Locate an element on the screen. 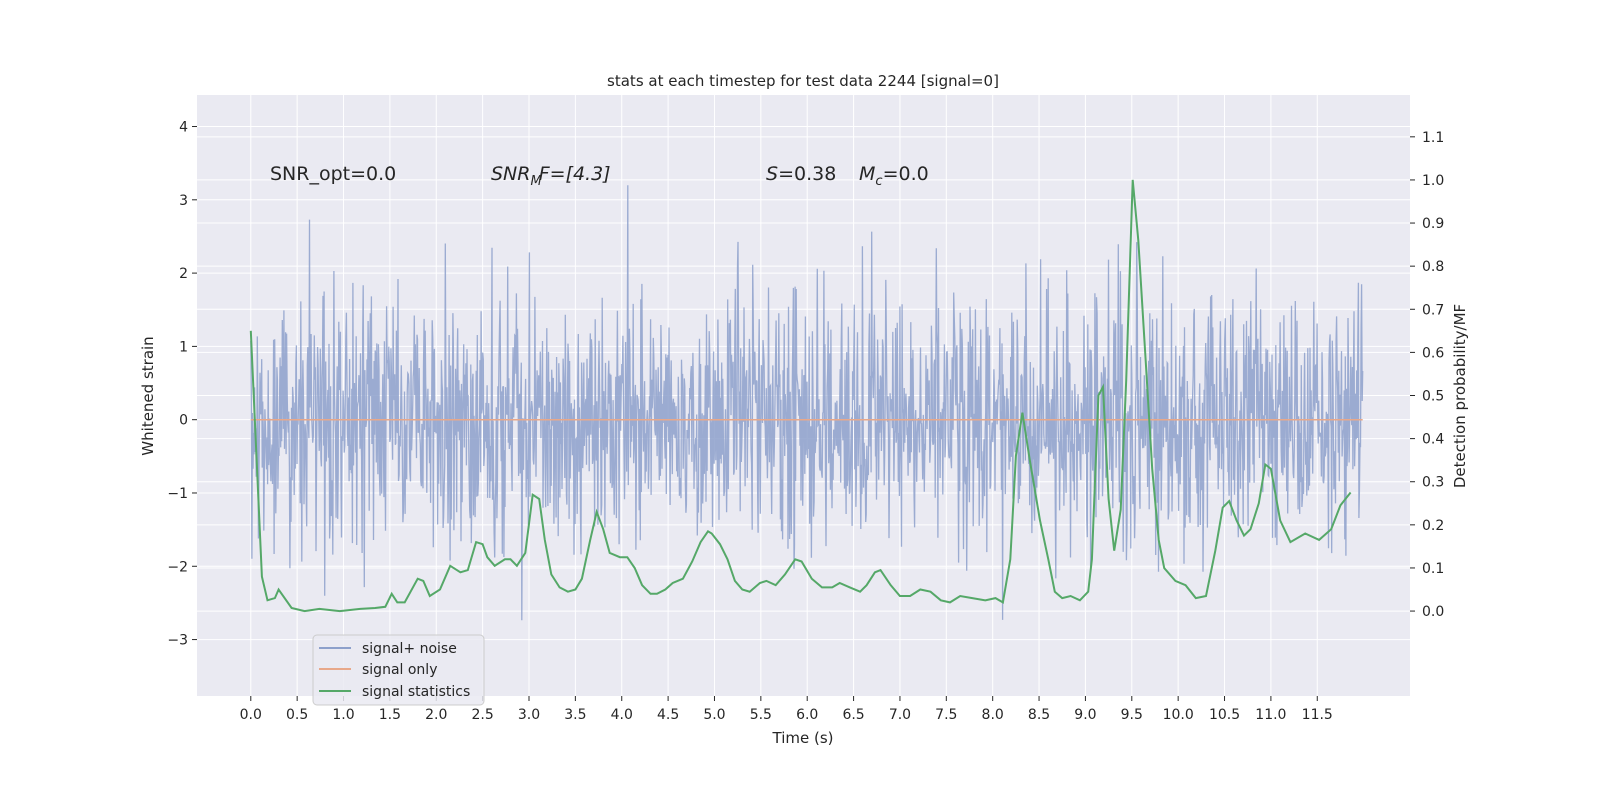 Image resolution: width=1600 pixels, height=800 pixels. y-tick-label-right: 0.0 is located at coordinates (1433, 612).